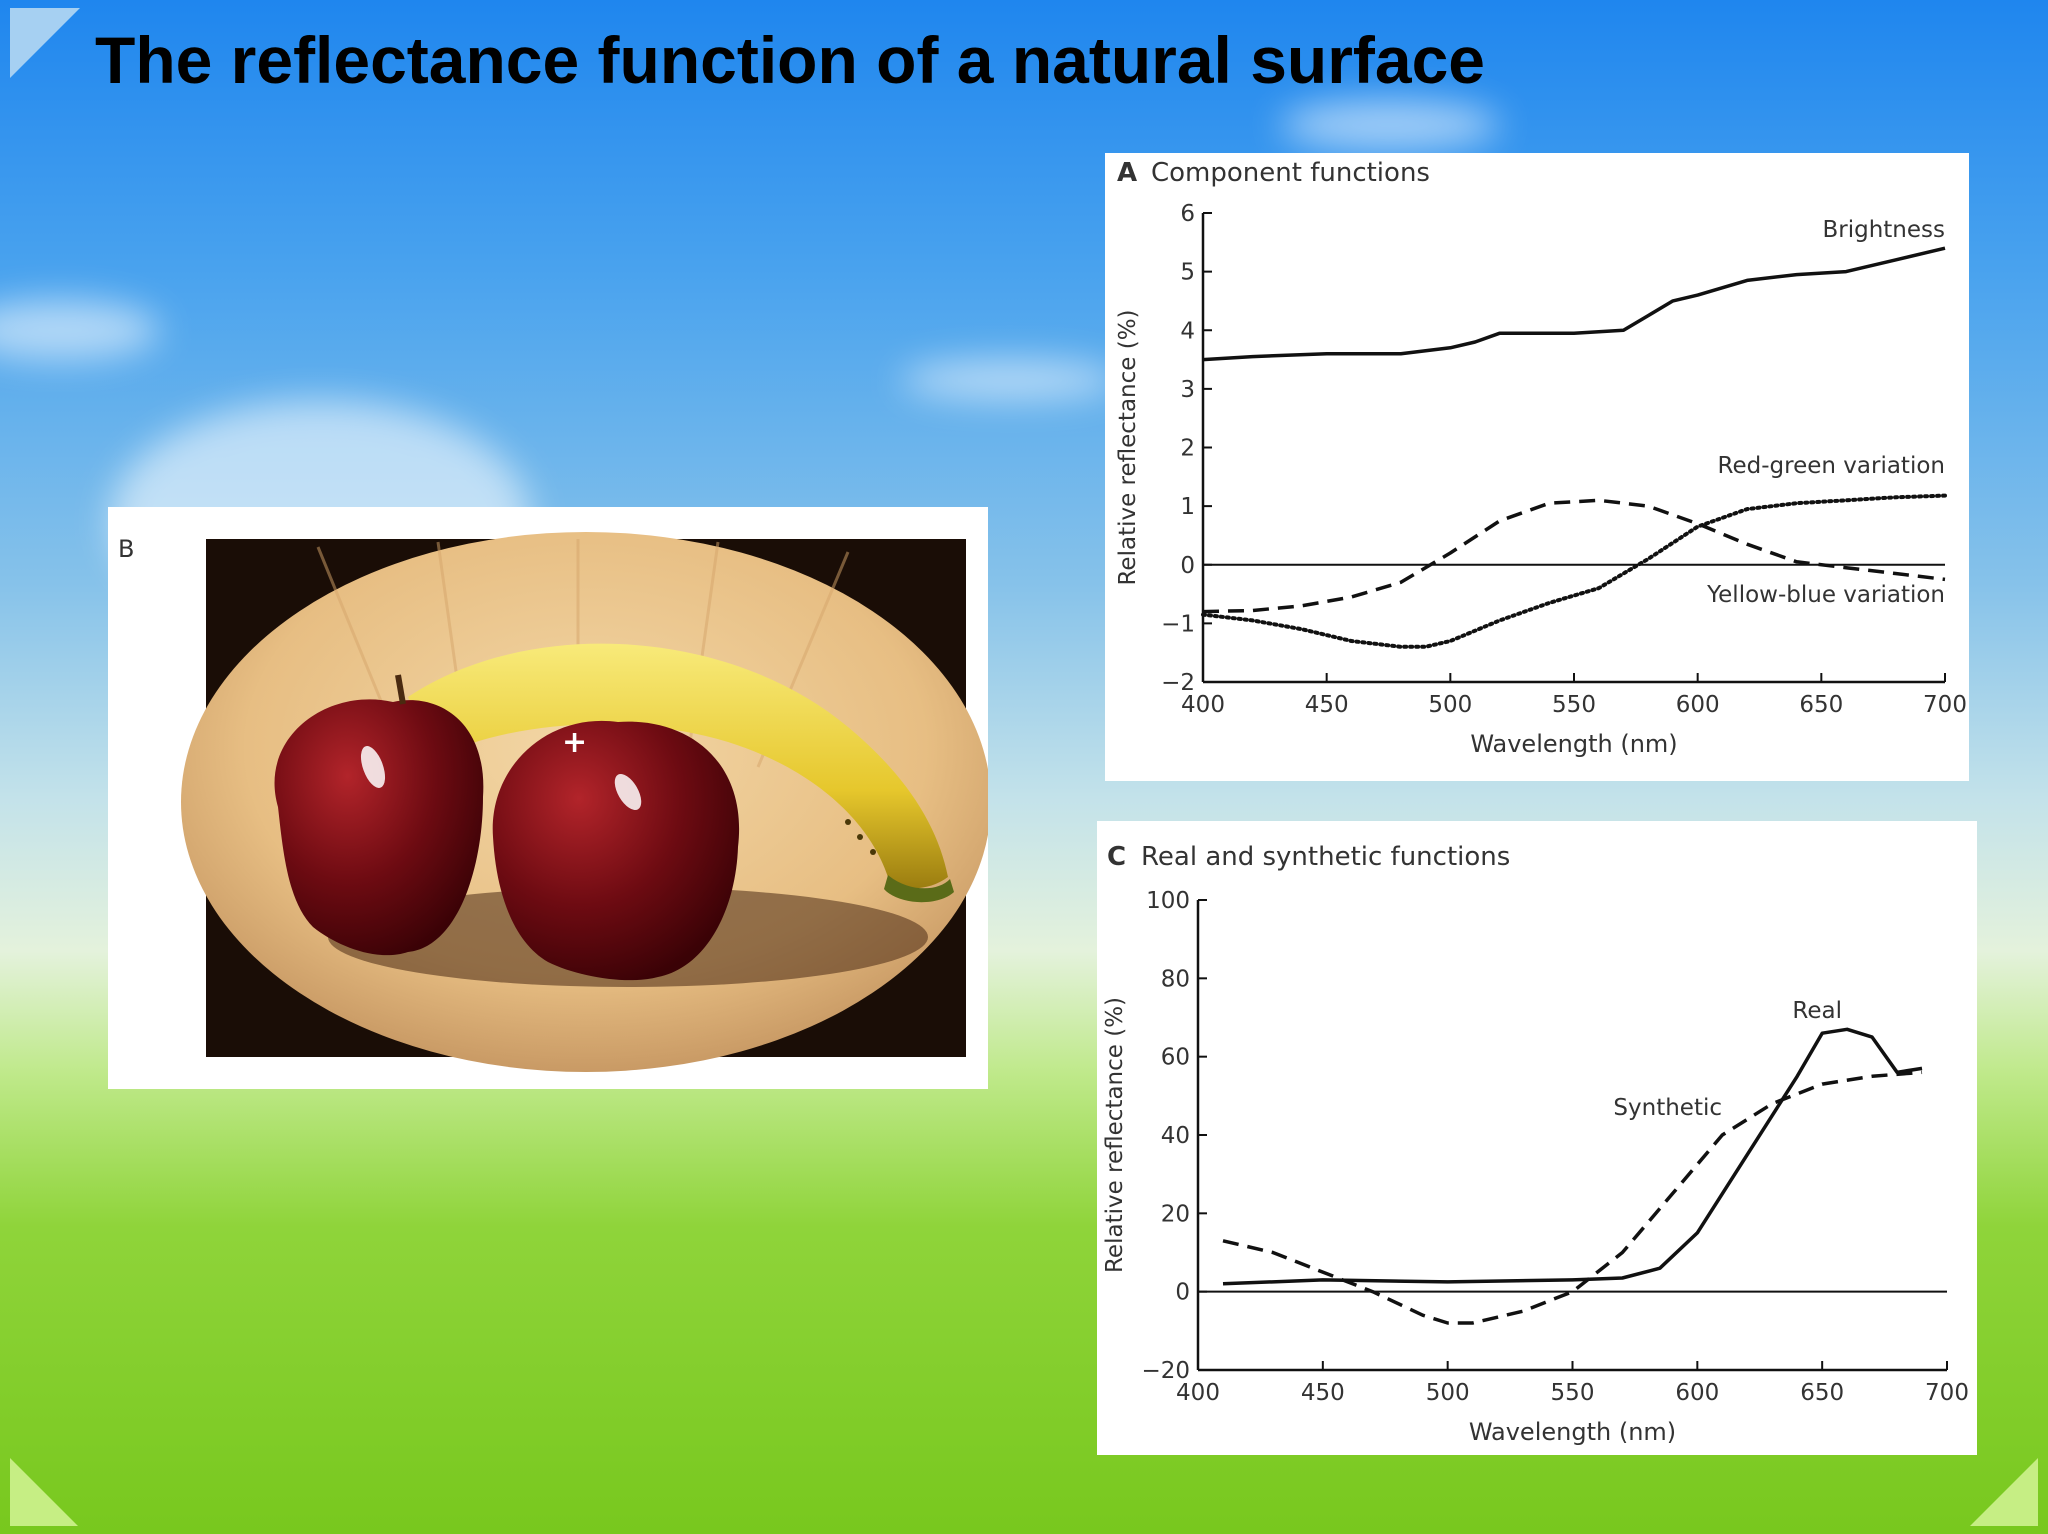 Image resolution: width=2048 pixels, height=1534 pixels. I want to click on photo-marker: +, so click(574, 742).